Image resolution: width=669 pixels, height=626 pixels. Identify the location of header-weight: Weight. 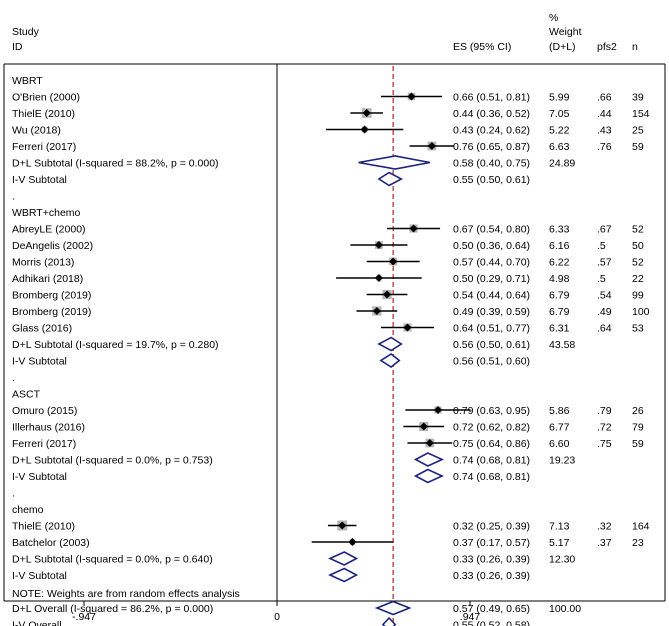
(565, 32).